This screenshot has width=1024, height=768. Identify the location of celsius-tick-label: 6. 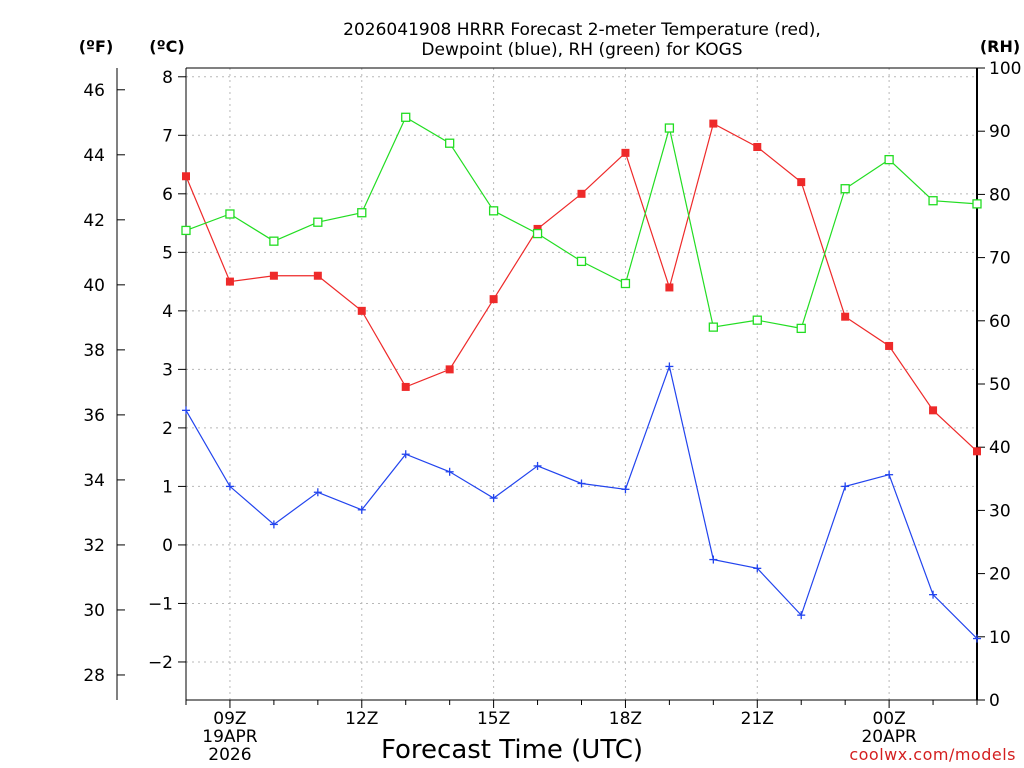
(167, 195).